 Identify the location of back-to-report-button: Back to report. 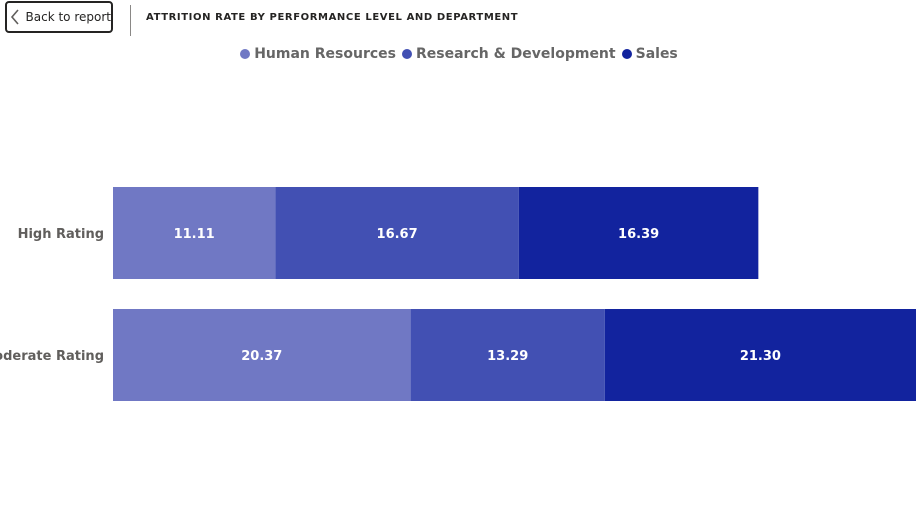
(59, 17).